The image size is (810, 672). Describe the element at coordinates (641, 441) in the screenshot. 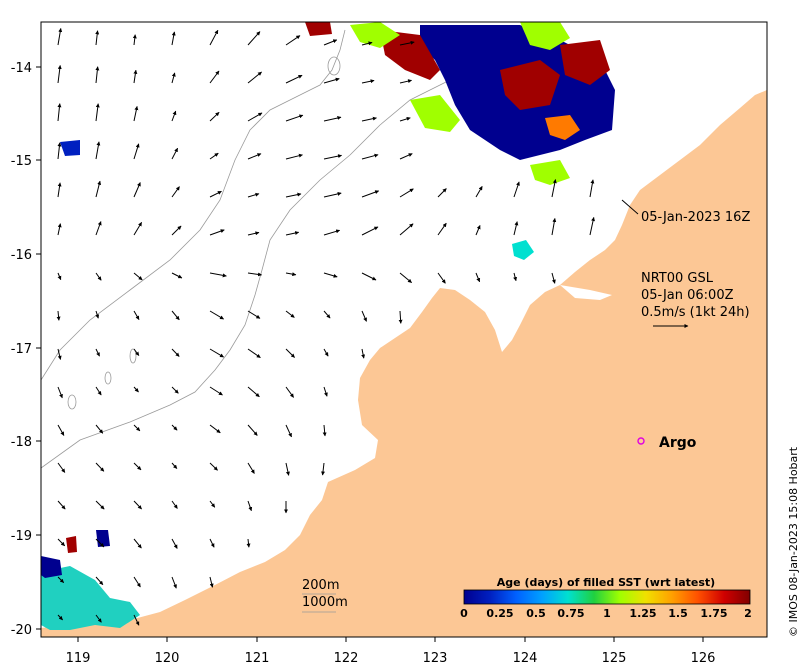

I see `argo-marker` at that location.